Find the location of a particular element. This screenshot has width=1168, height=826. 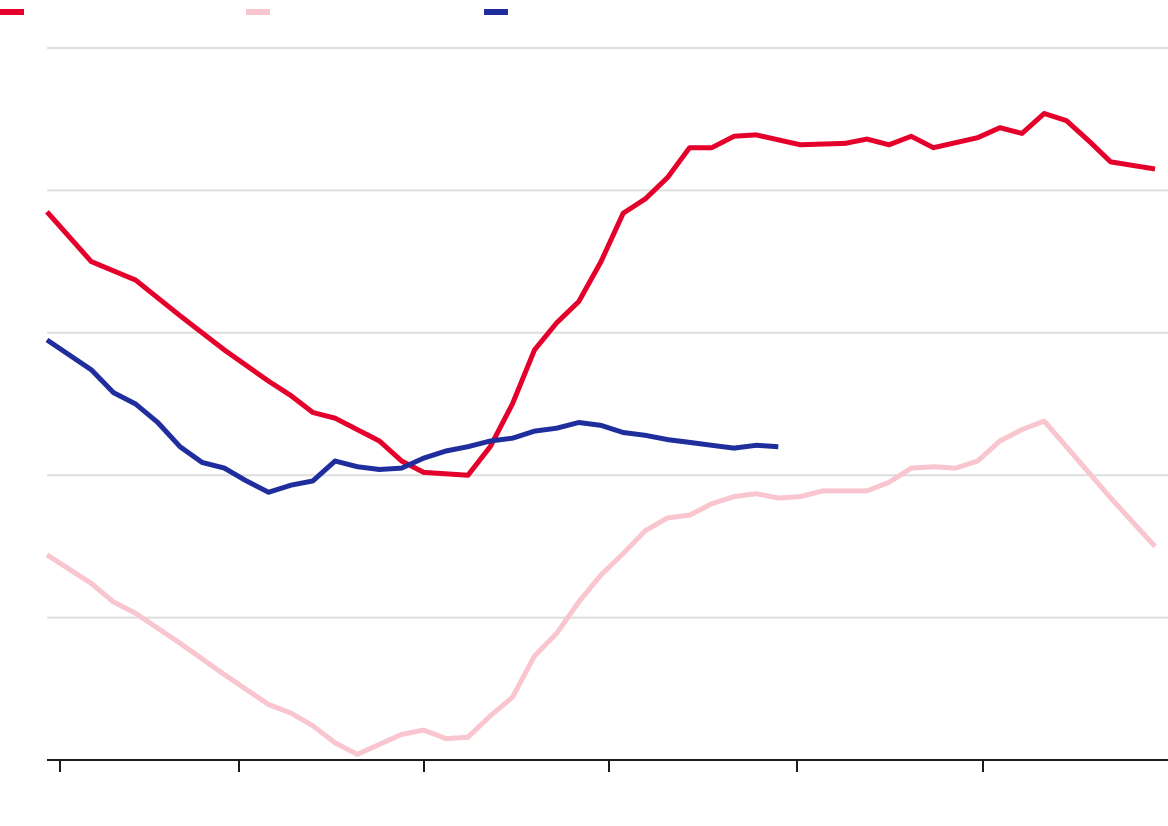

x-axis is located at coordinates (607, 765).